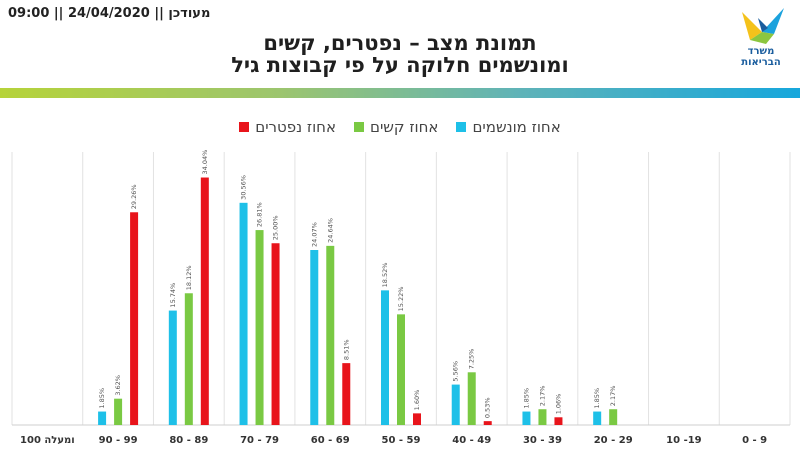 The height and width of the screenshot is (450, 800). Describe the element at coordinates (404, 127) in the screenshot. I see `legend-label-severe: אחוז קשים` at that location.